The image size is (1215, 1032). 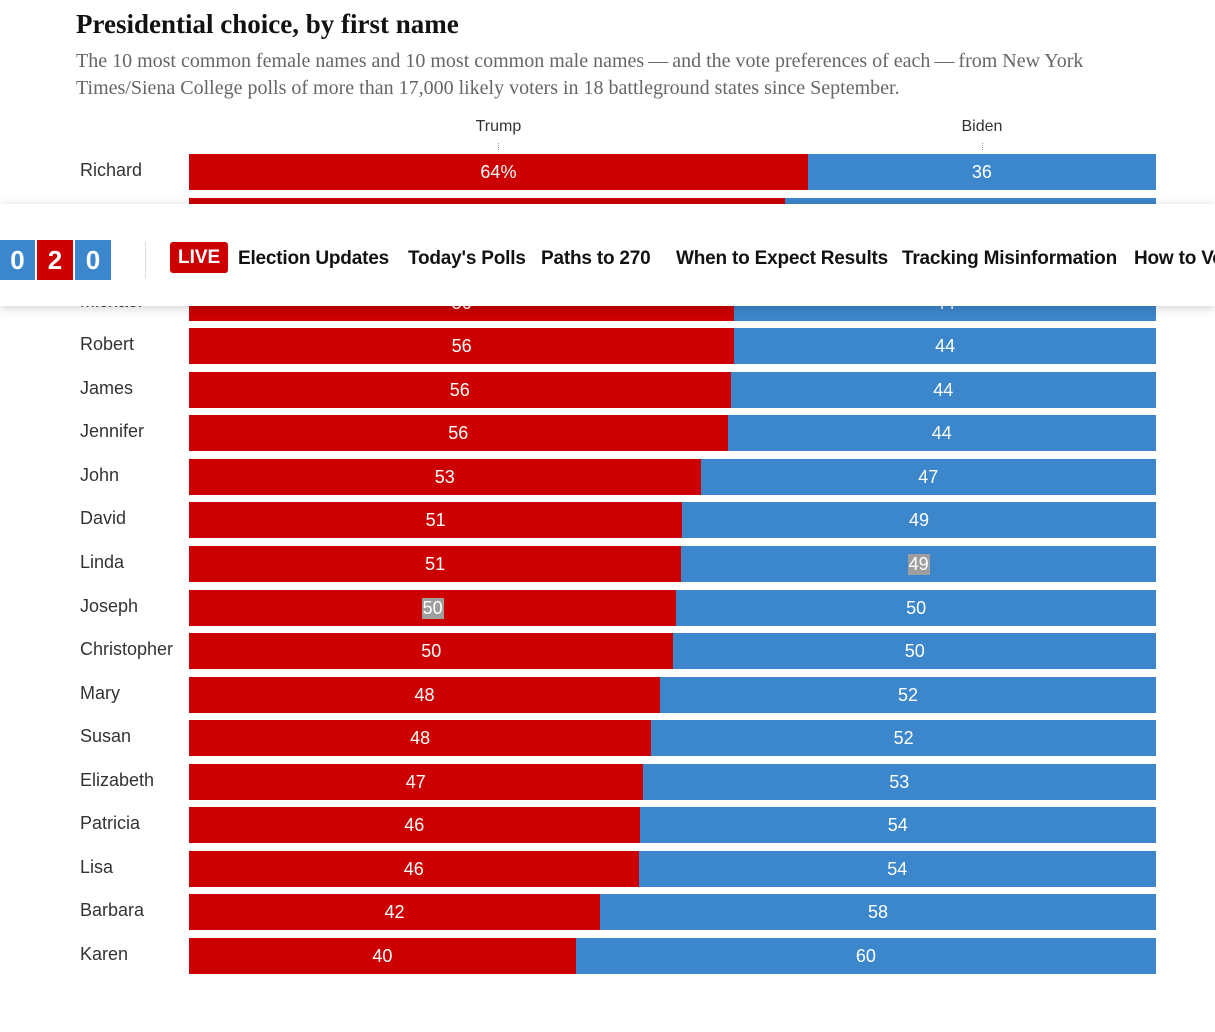 What do you see at coordinates (499, 146) in the screenshot?
I see `trump-column-tick` at bounding box center [499, 146].